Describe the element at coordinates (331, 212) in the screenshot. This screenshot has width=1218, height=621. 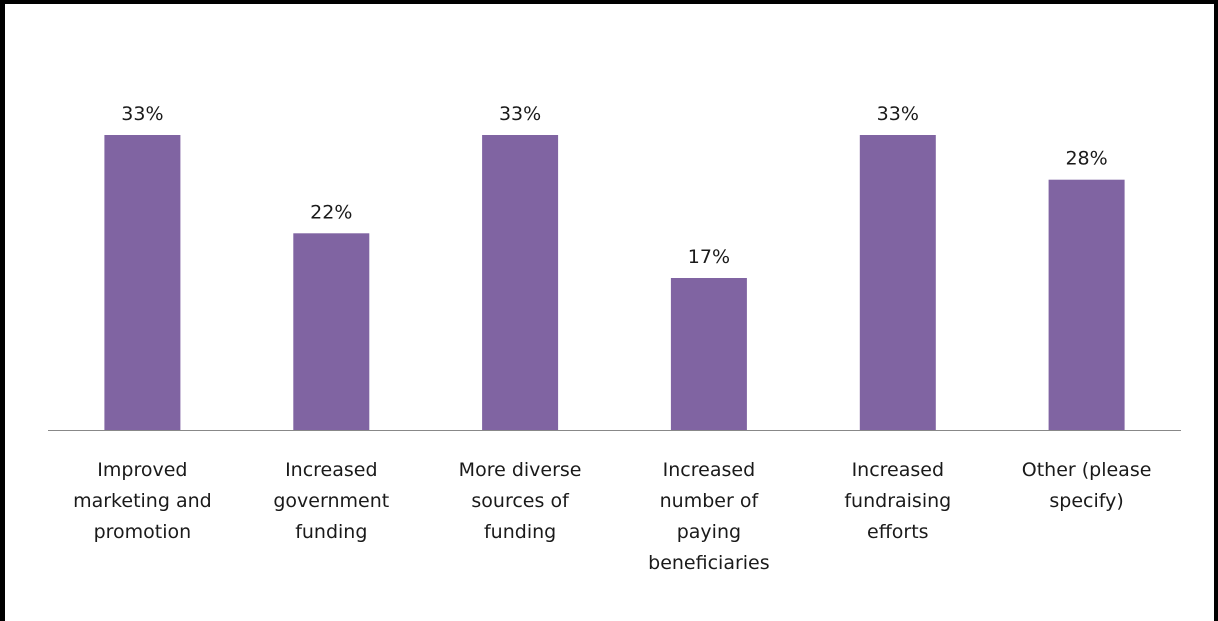
I see `data-label-2: 22%` at that location.